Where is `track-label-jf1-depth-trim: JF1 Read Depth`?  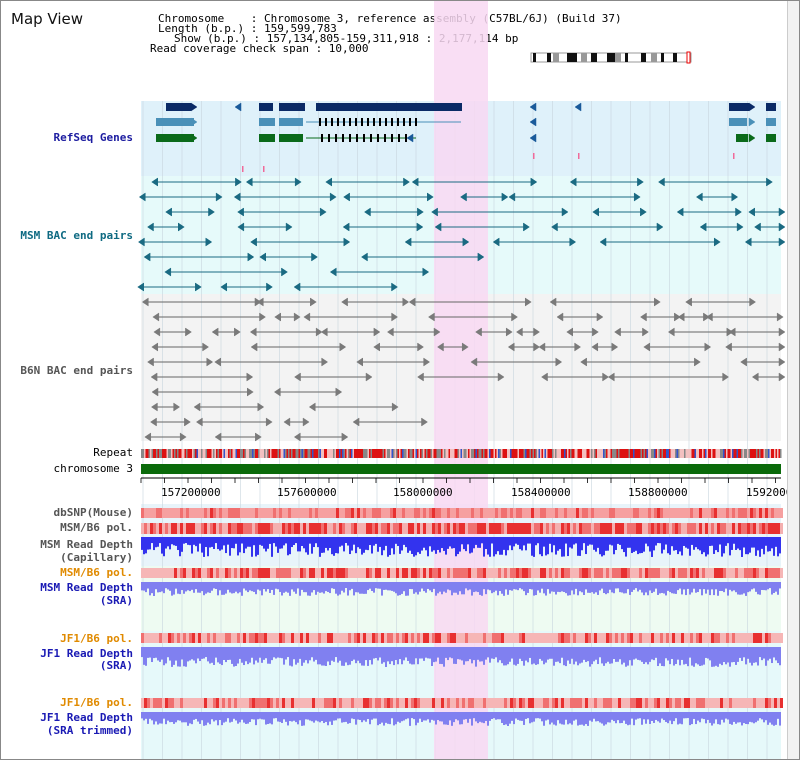 track-label-jf1-depth-trim: JF1 Read Depth is located at coordinates (86, 717).